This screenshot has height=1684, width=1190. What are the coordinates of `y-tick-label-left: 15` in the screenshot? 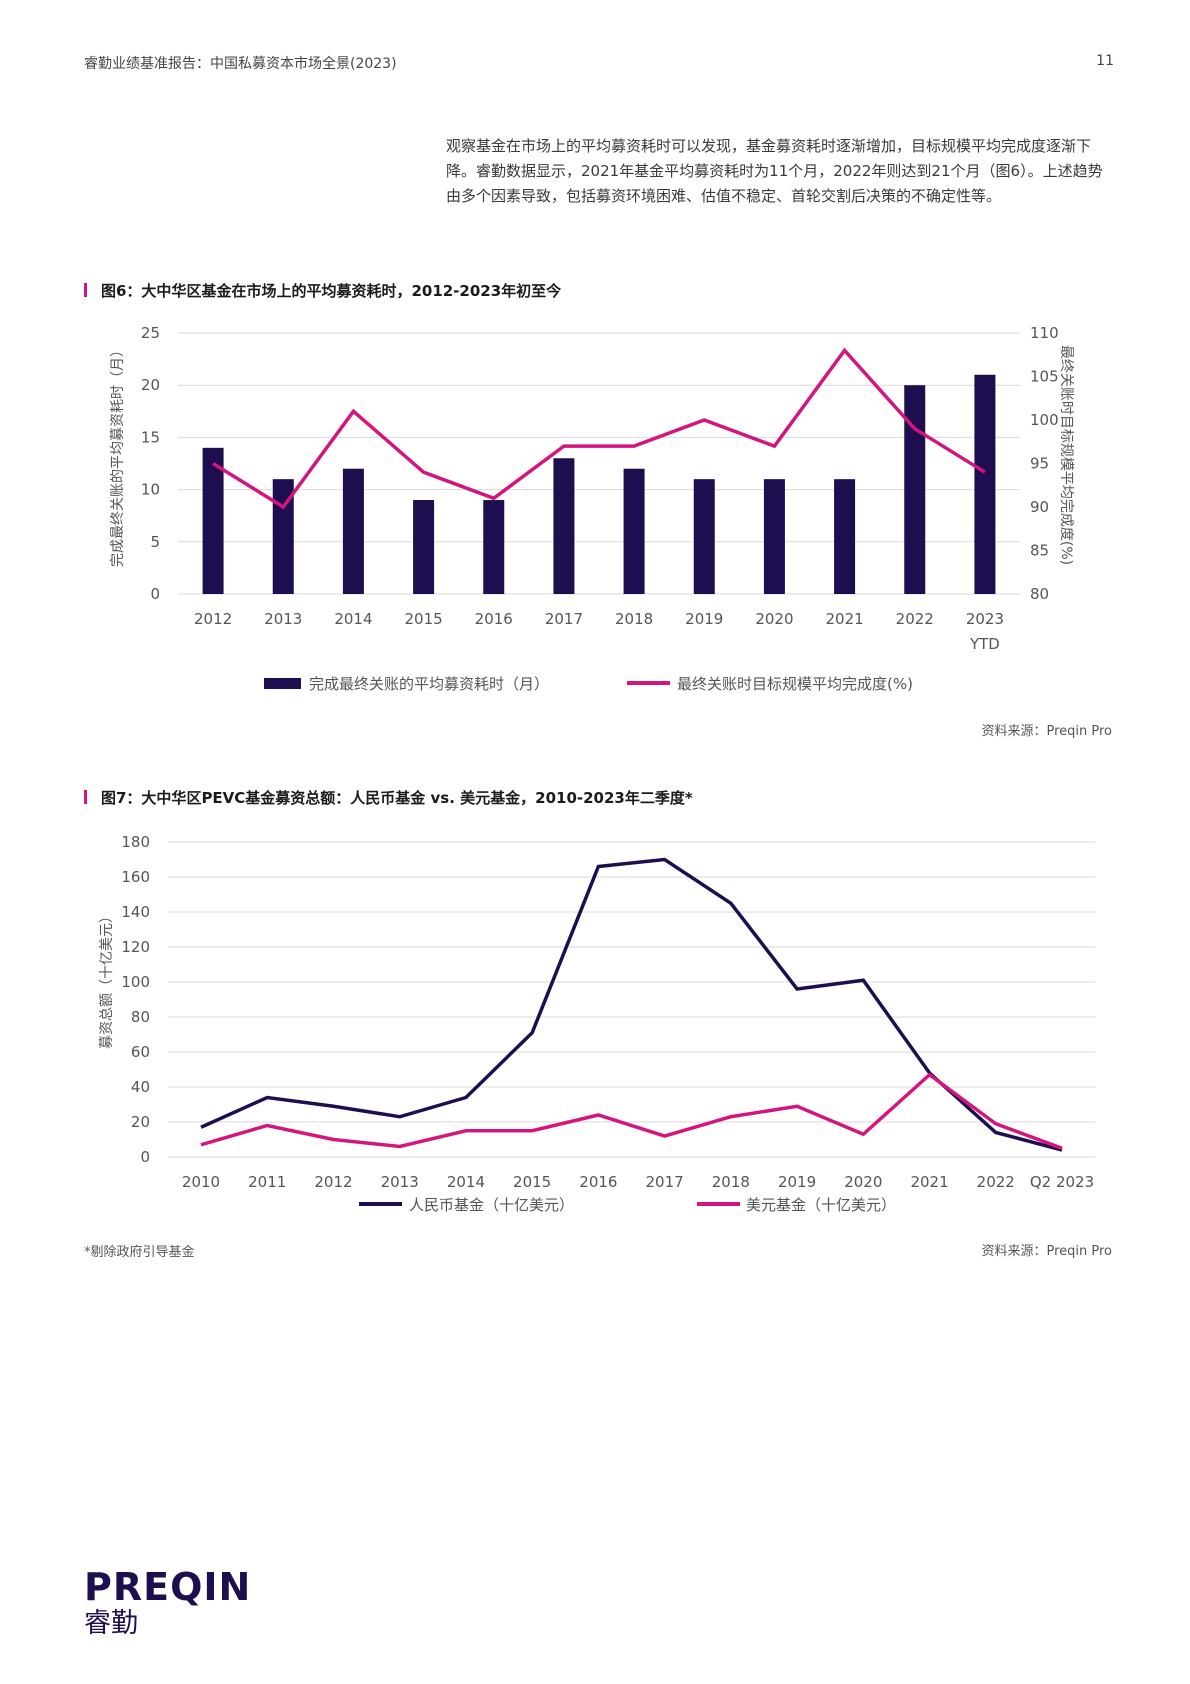 It's located at (150, 437).